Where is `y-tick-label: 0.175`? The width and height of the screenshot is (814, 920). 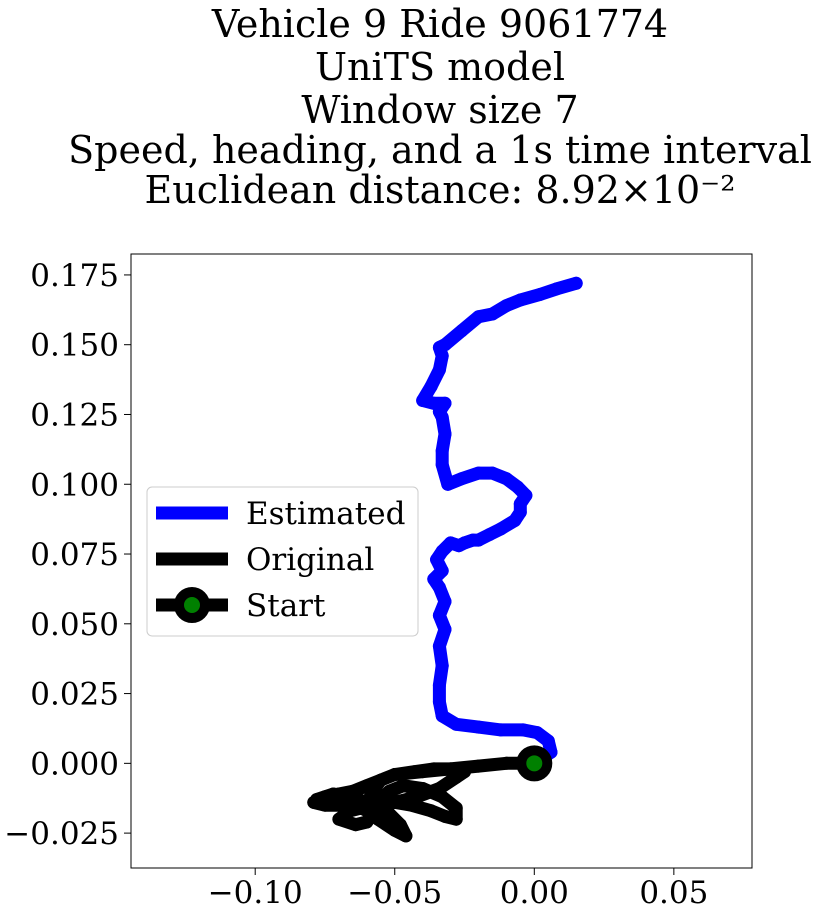
y-tick-label: 0.175 is located at coordinates (74, 276).